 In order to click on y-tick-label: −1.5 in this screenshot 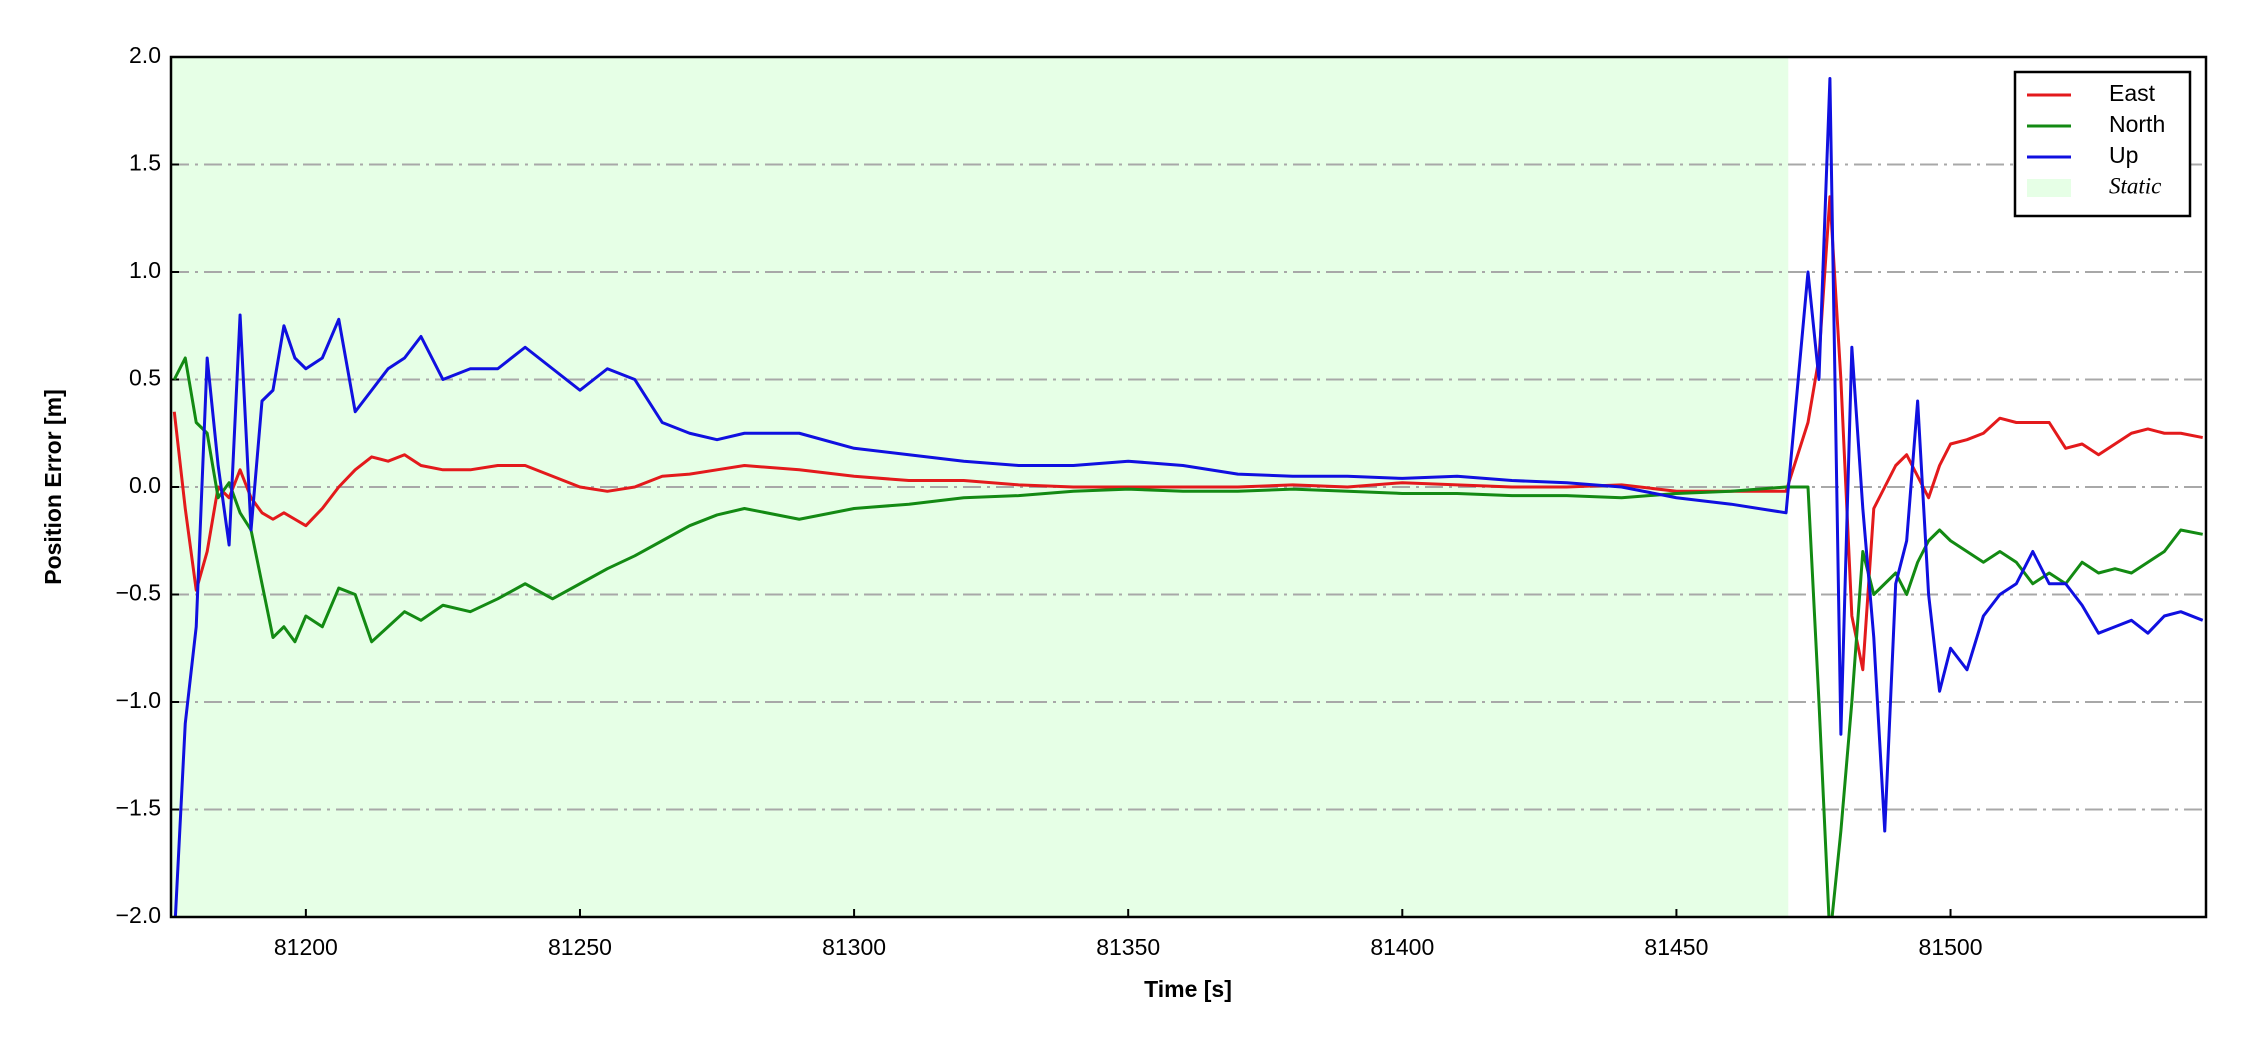, I will do `click(138, 808)`.